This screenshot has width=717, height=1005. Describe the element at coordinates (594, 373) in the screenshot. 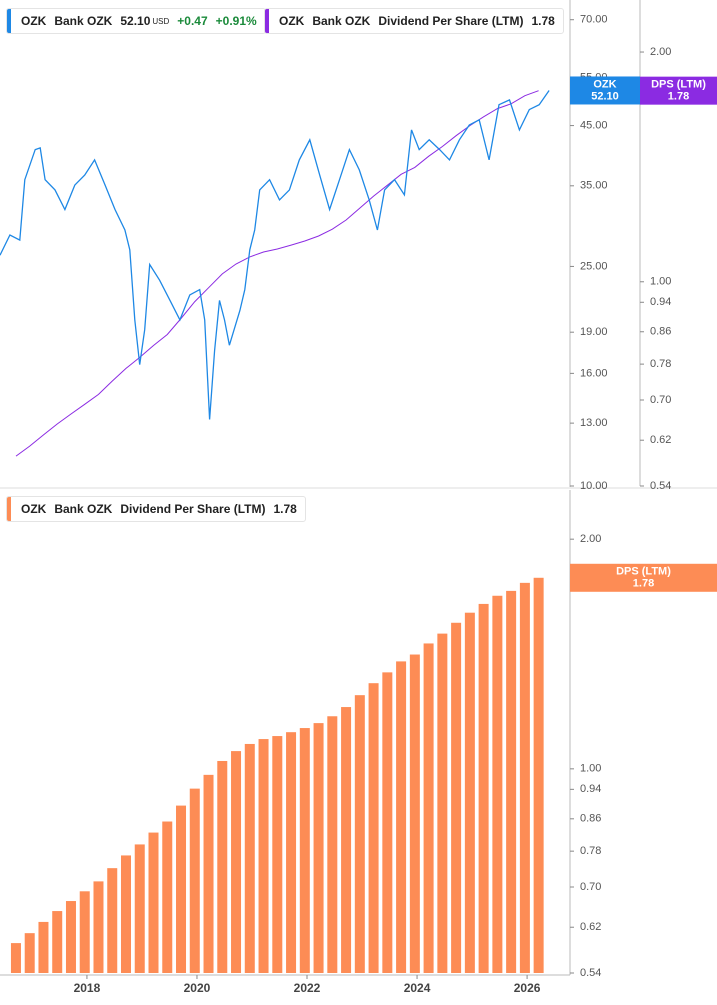

I see `y-tick-label: 16.00` at that location.